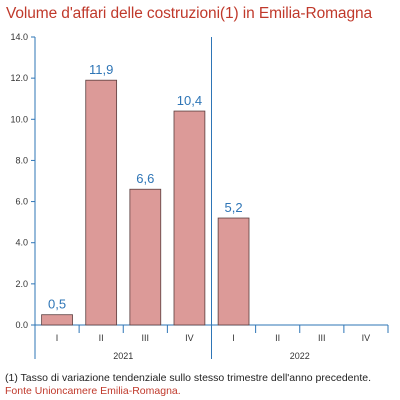 This screenshot has width=400, height=400. What do you see at coordinates (300, 356) in the screenshot?
I see `x-group-label: 2022` at bounding box center [300, 356].